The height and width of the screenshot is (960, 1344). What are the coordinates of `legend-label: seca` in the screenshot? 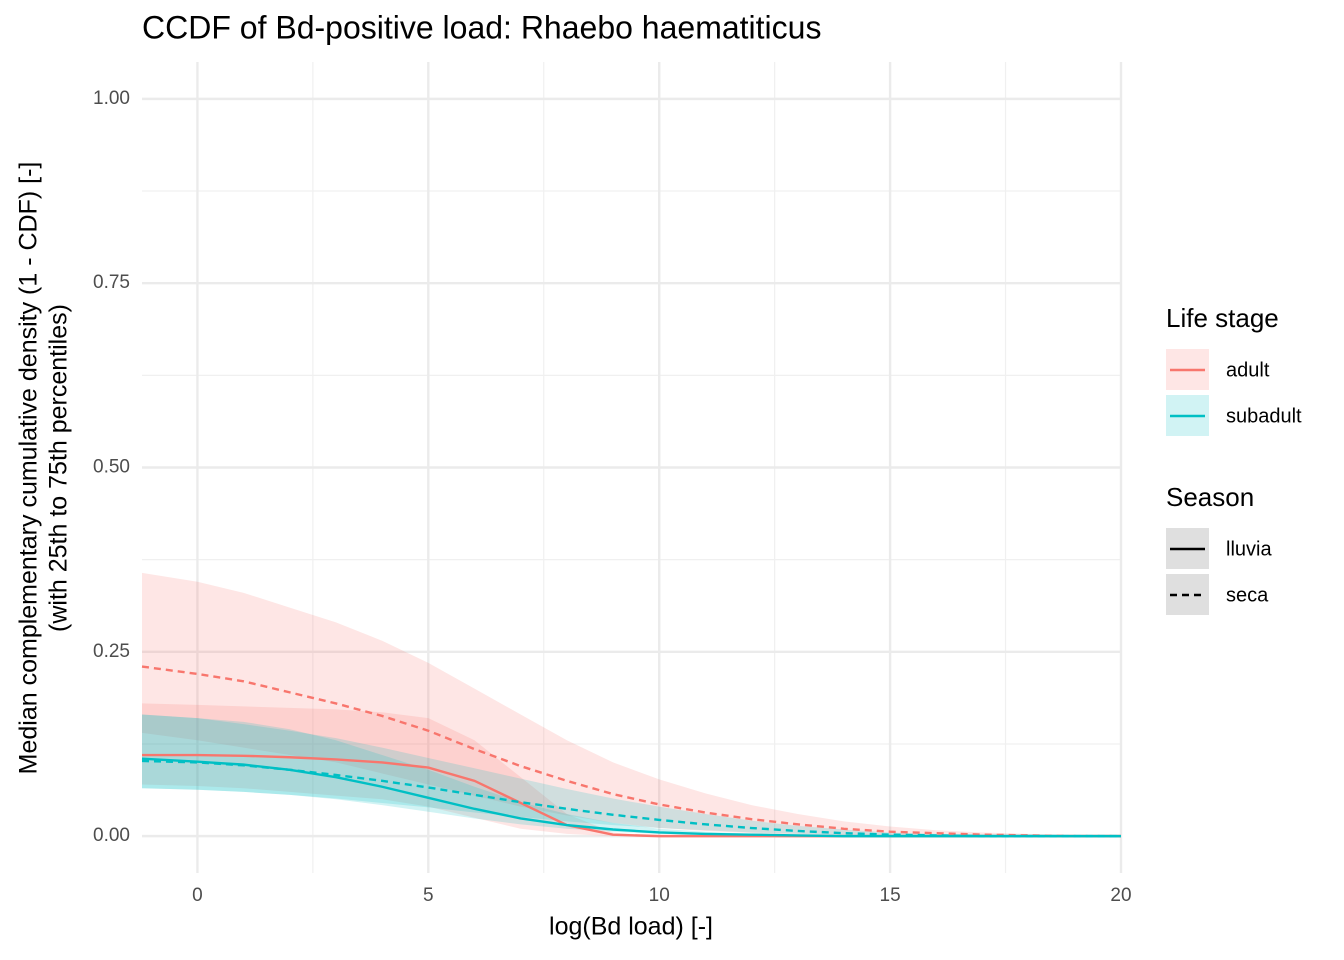 It's located at (1247, 595).